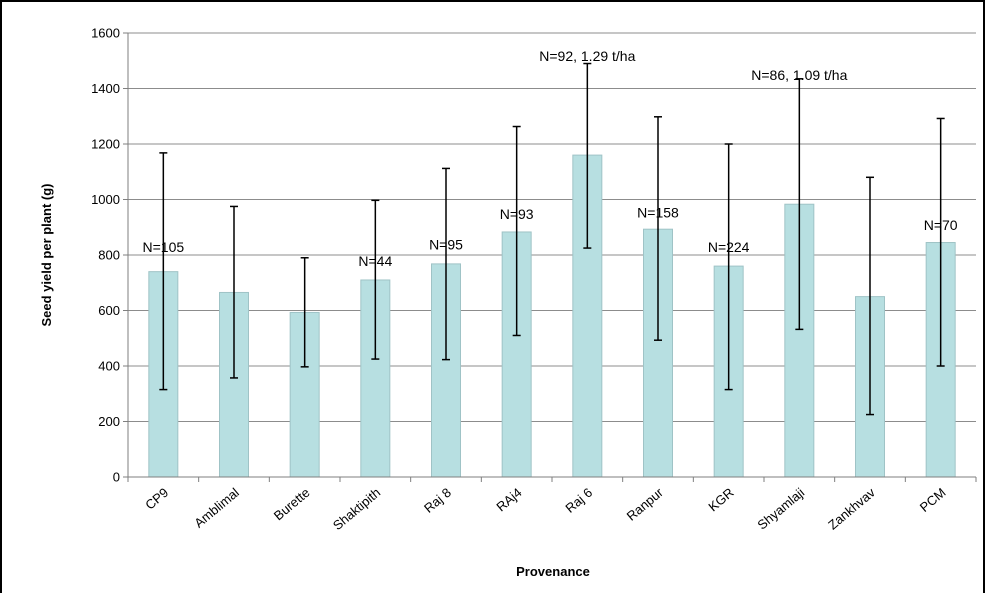 The height and width of the screenshot is (593, 985). Describe the element at coordinates (780, 509) in the screenshot. I see `x-tick-label: Shyamlaji` at that location.